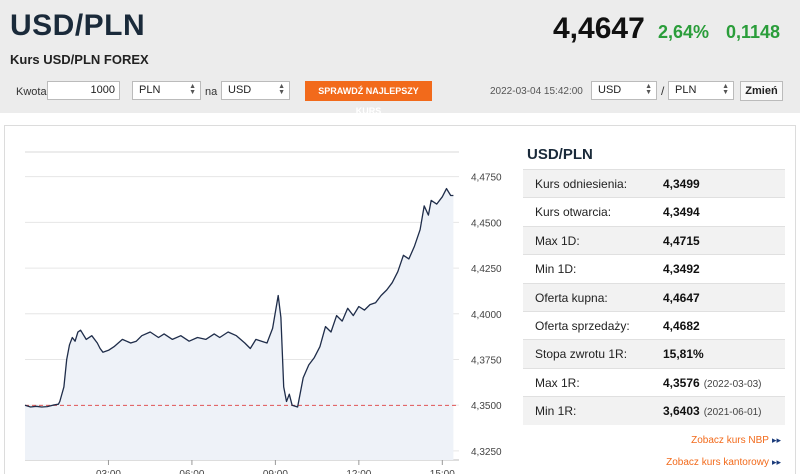 This screenshot has width=800, height=474. What do you see at coordinates (581, 184) in the screenshot?
I see `stats-label: Kurs odniesienia:` at bounding box center [581, 184].